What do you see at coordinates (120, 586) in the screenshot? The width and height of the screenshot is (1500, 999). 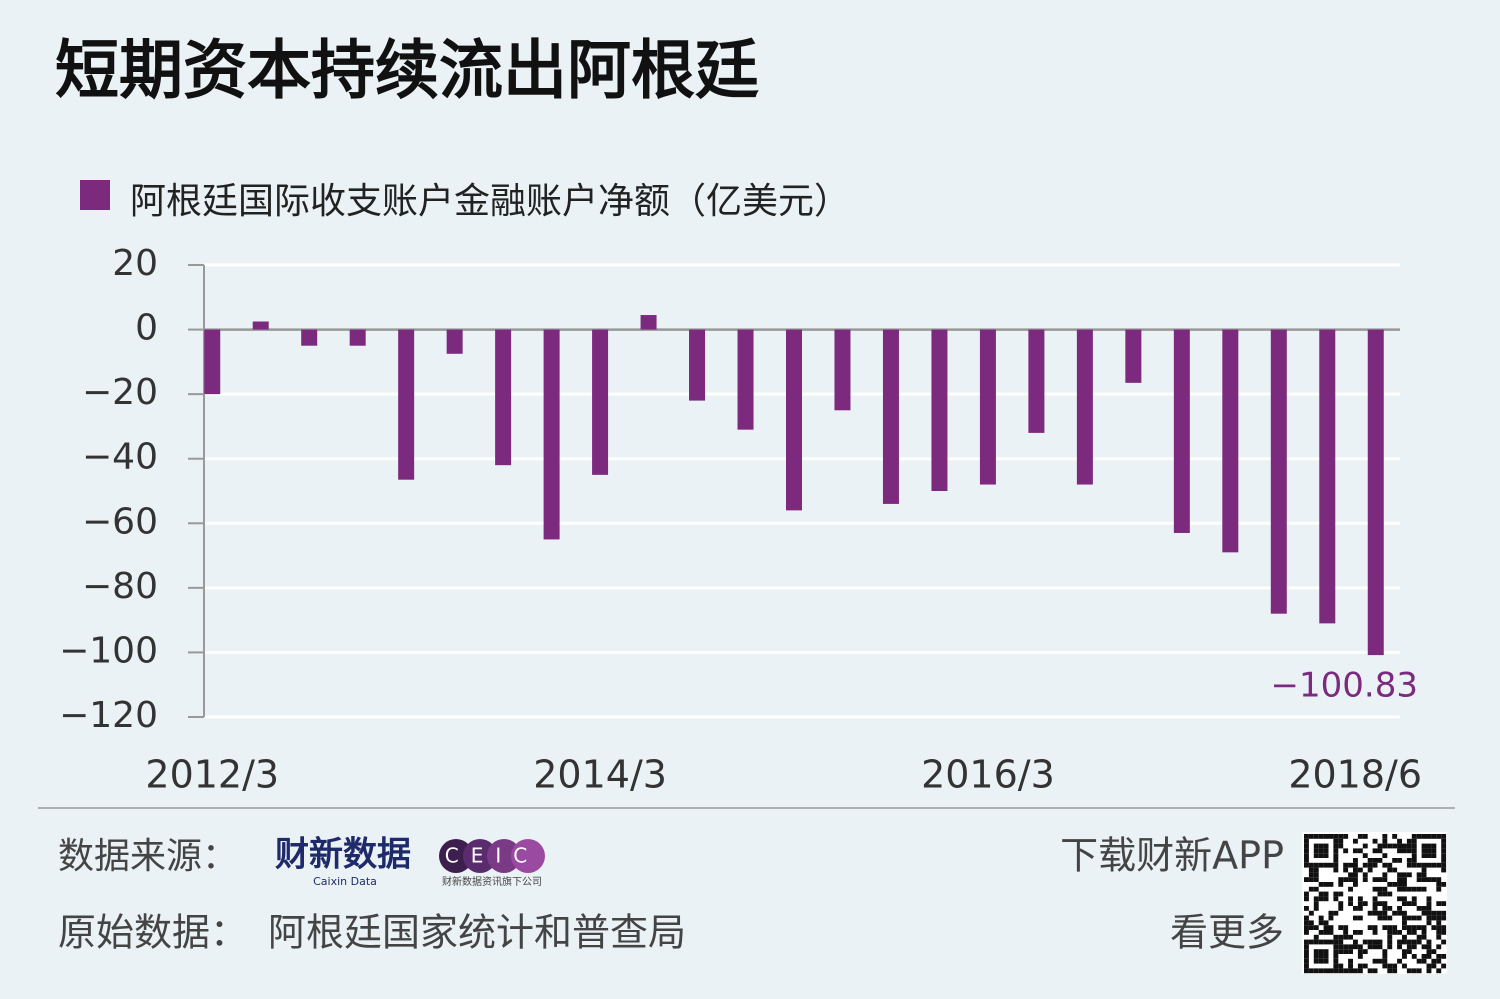 I see `y-tick-label: −80` at bounding box center [120, 586].